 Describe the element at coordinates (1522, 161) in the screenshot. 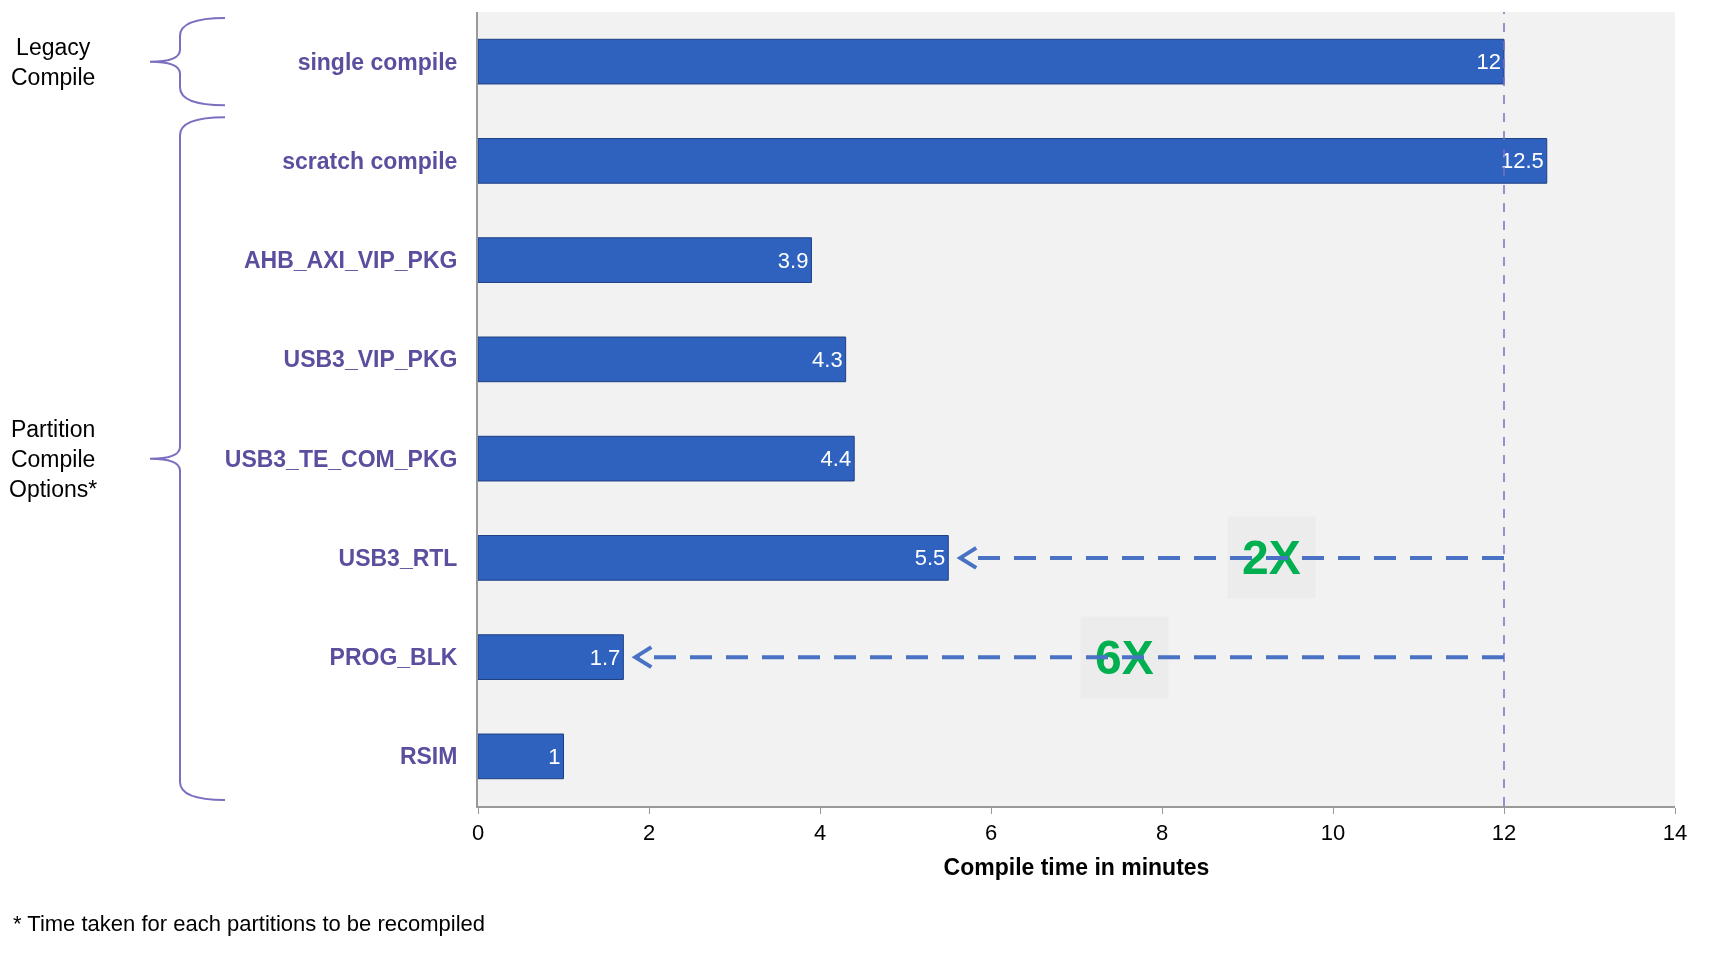

I see `data-label: 12.5` at that location.